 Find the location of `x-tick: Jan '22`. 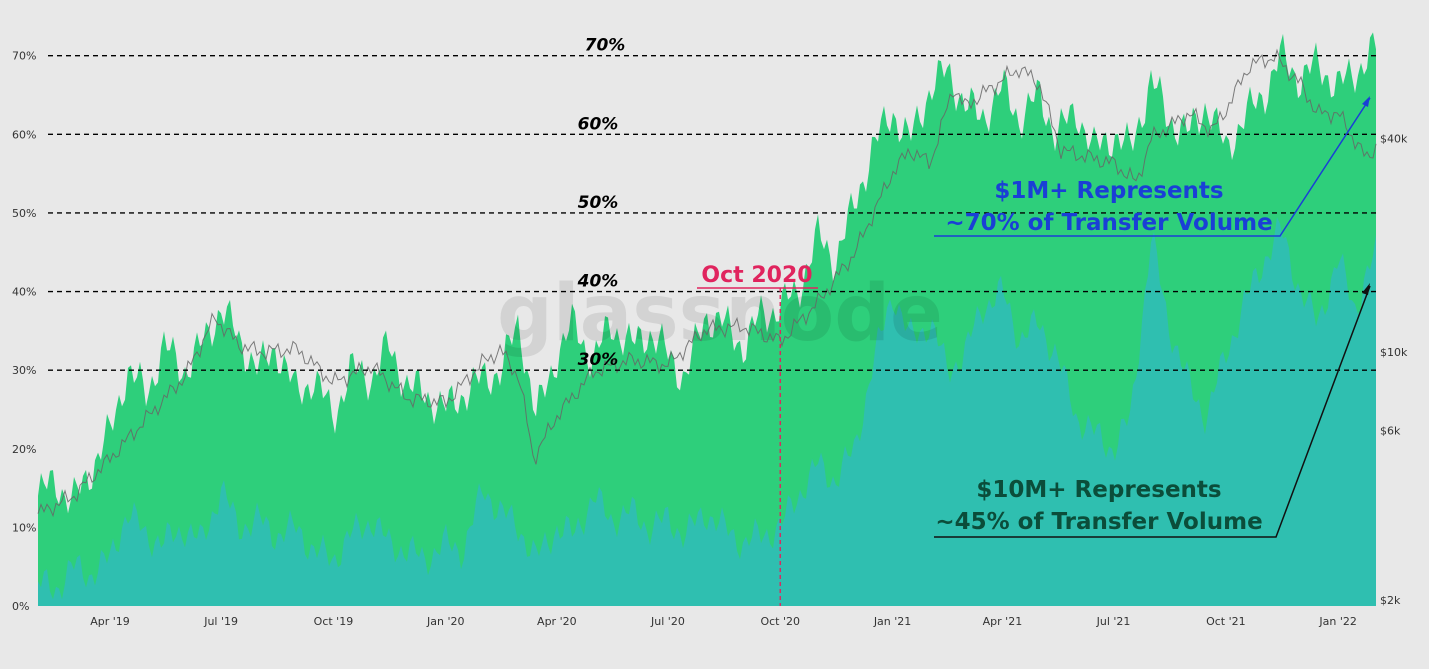

x-tick: Jan '22 is located at coordinates (1337, 621).